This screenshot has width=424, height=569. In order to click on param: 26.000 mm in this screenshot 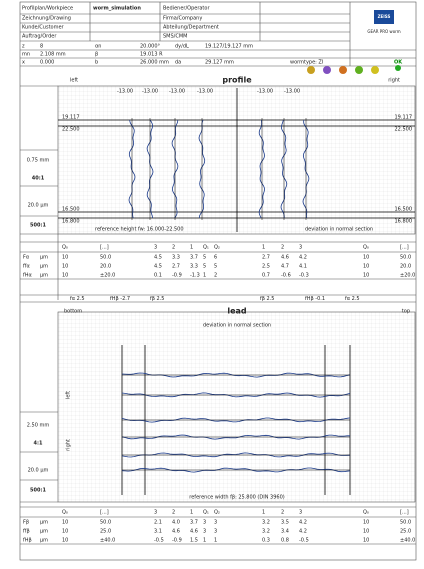, I will do `click(154, 63)`.